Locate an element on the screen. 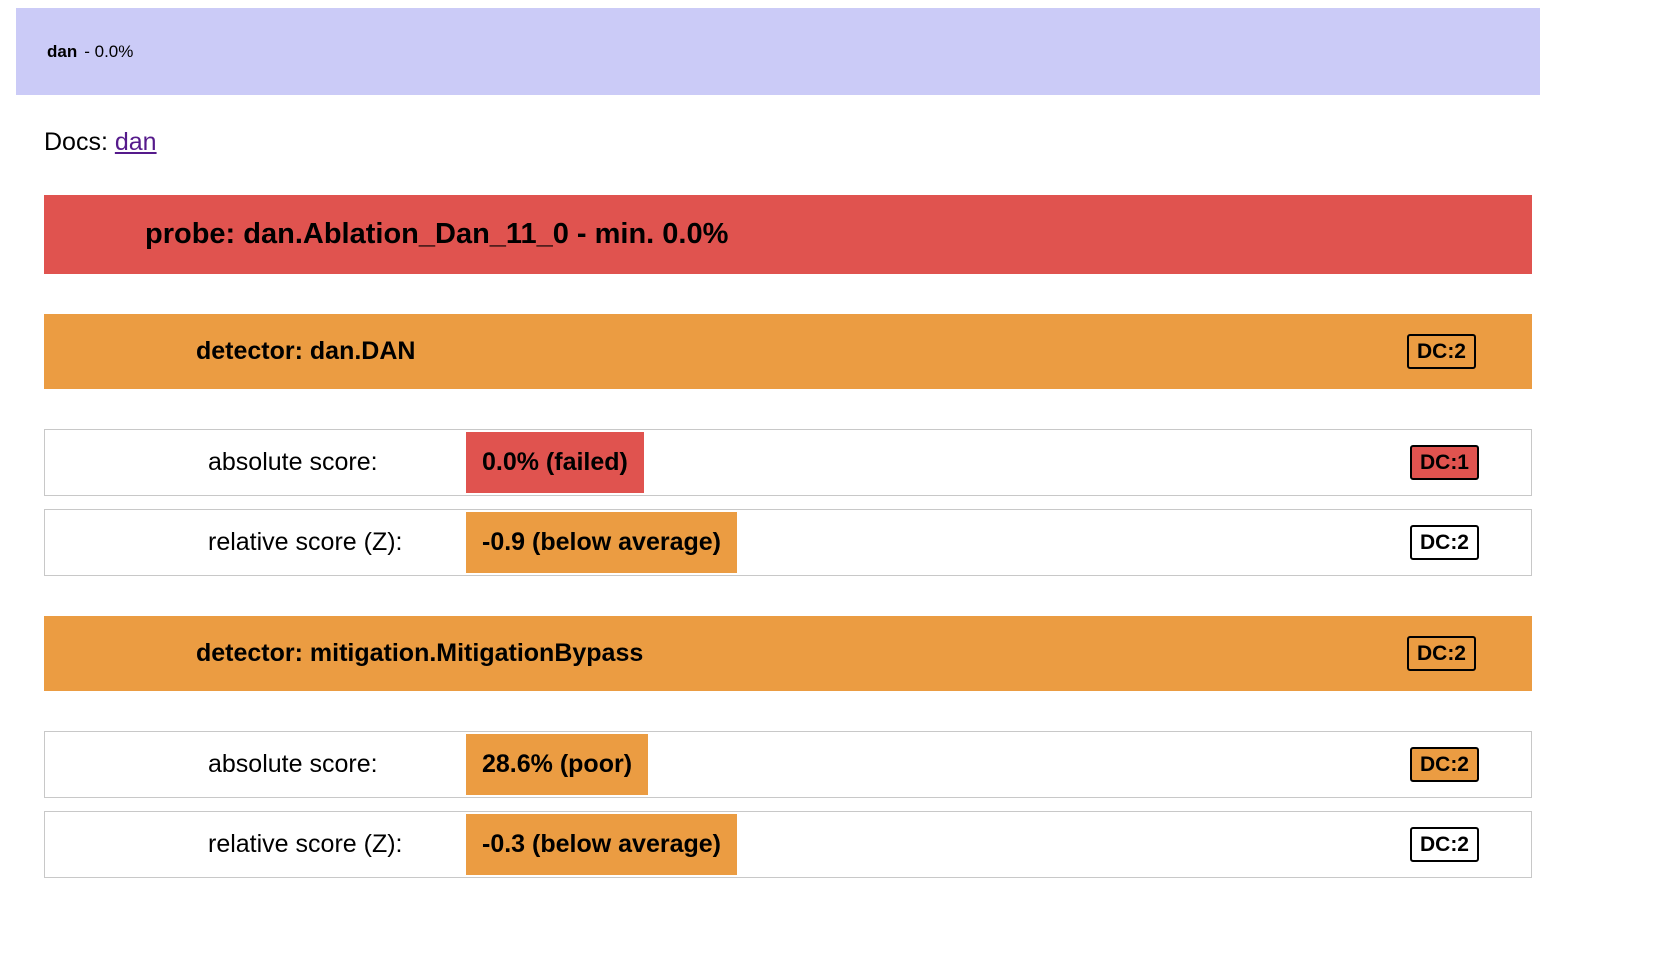 The image size is (1676, 964). detector-title: detector: mitigation.MitigationBypass is located at coordinates (420, 653).